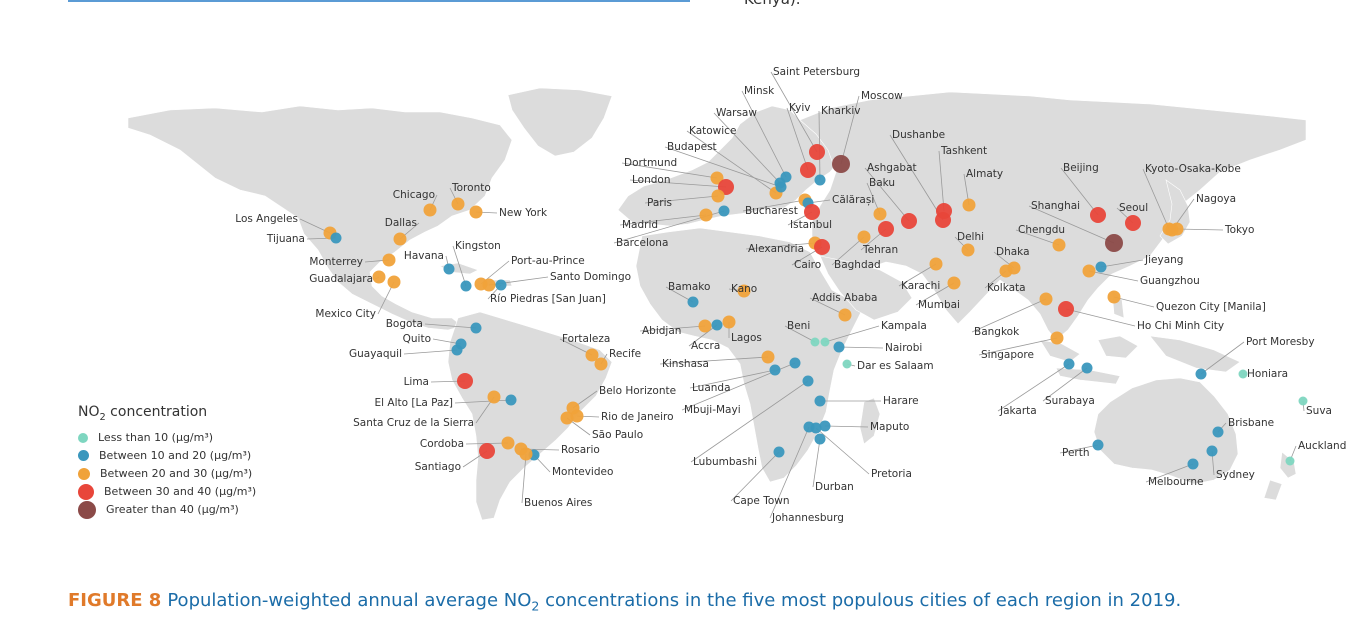  I want to click on label-melbourne: Melbourne, so click(1175, 482).